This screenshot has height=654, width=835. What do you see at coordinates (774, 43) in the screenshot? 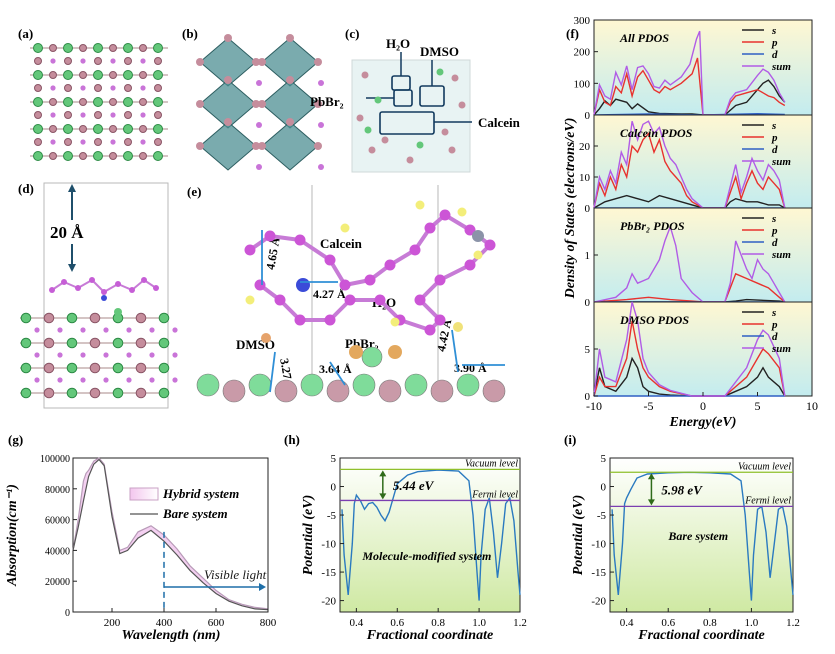
I see `legend-label: p` at bounding box center [774, 43].